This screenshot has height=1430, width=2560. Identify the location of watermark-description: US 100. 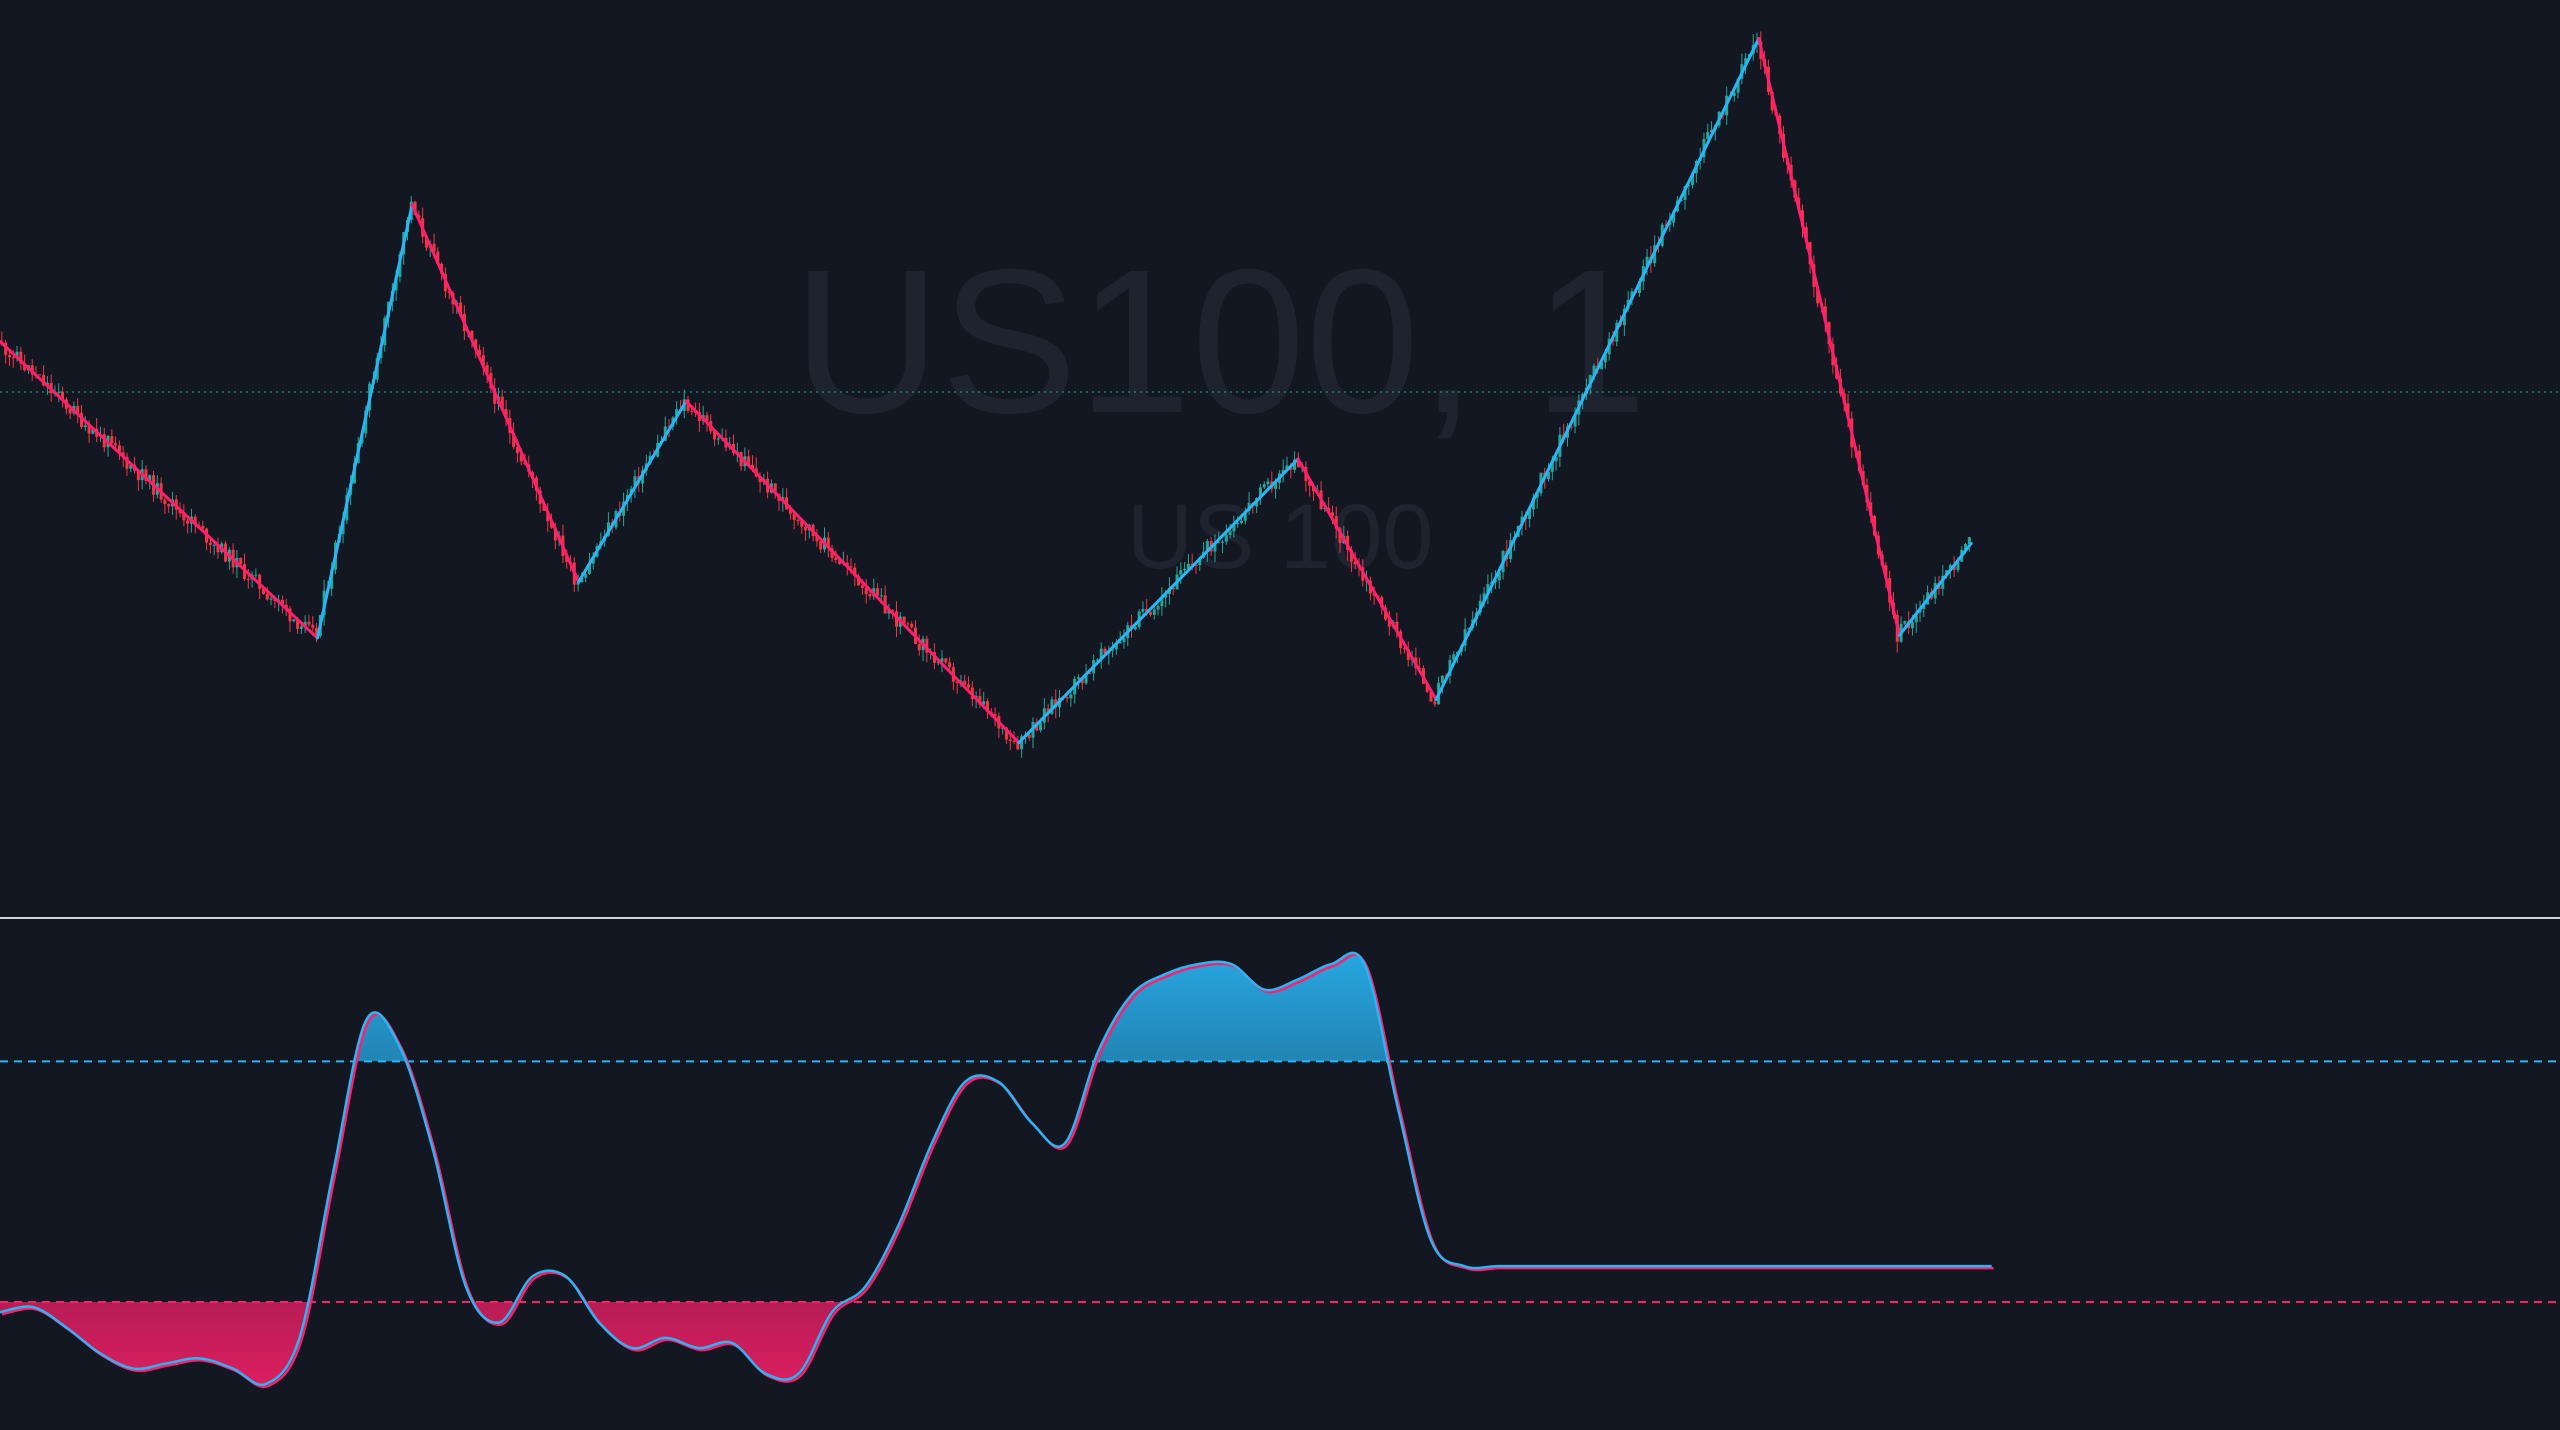
(1280, 537).